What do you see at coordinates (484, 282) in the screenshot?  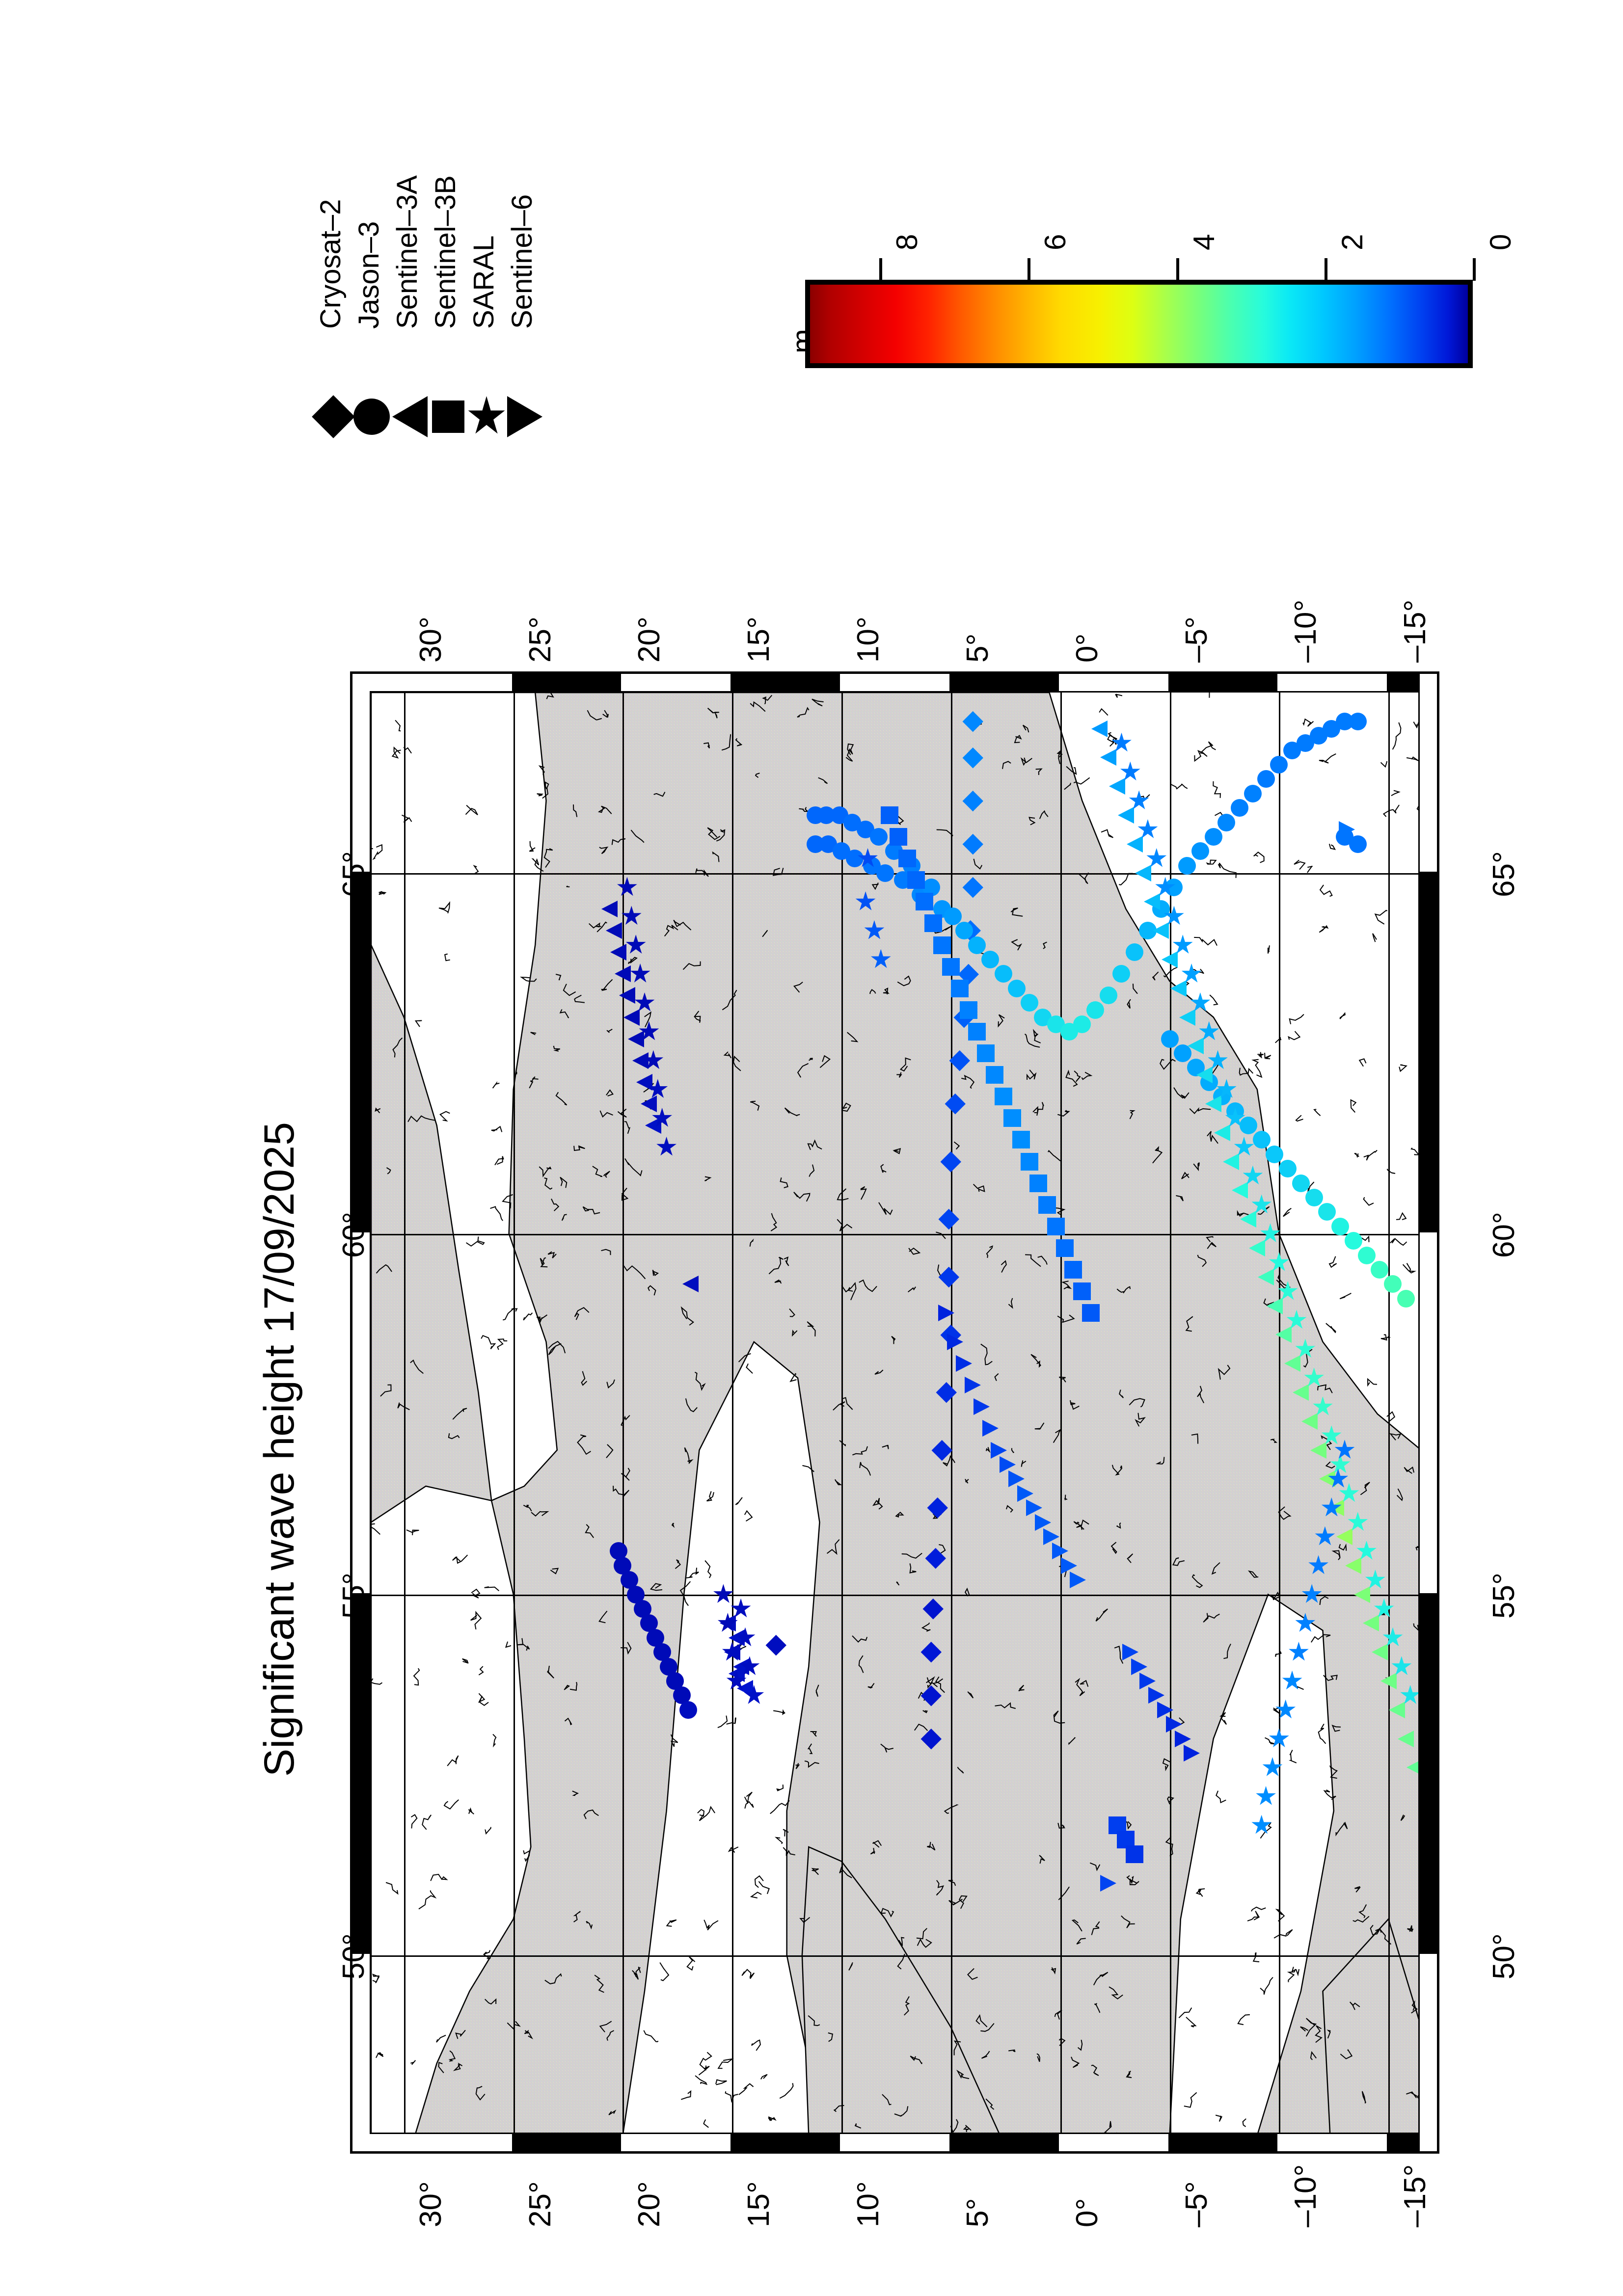 I see `legend-label-4: SARAL` at bounding box center [484, 282].